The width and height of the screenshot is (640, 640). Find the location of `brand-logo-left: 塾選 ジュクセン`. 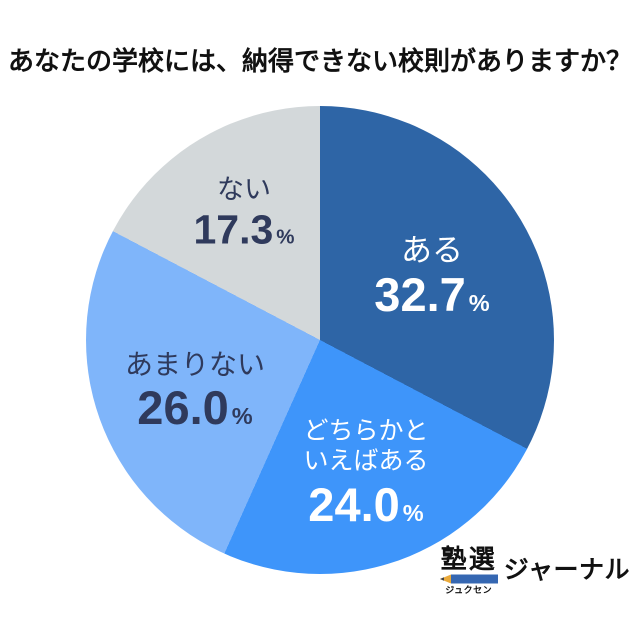

brand-logo-left: 塾選 ジュクセン is located at coordinates (468, 570).